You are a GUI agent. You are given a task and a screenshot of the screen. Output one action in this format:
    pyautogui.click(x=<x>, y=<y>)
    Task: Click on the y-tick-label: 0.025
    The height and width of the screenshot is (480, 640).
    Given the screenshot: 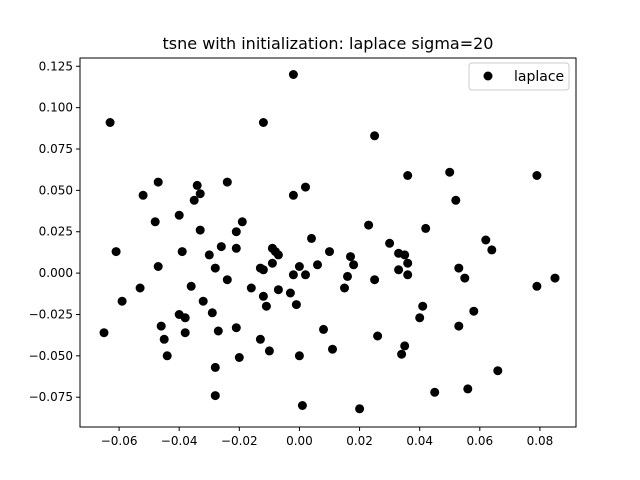 What is the action you would take?
    pyautogui.click(x=56, y=232)
    